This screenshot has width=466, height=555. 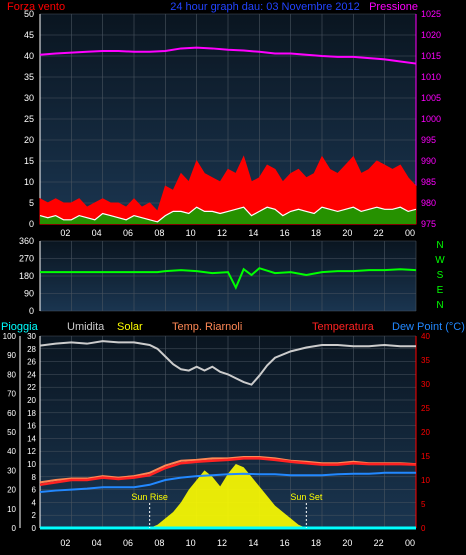 I want to click on humidity-solar-tick: 22, so click(x=31, y=387).